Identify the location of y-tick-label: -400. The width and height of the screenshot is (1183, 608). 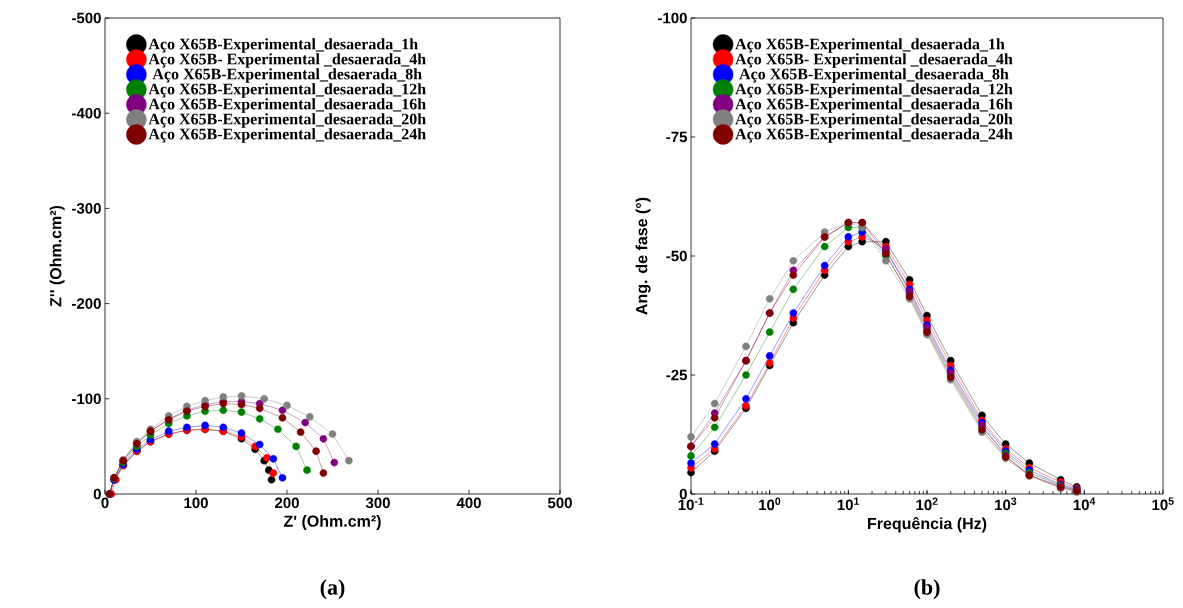
(86, 113).